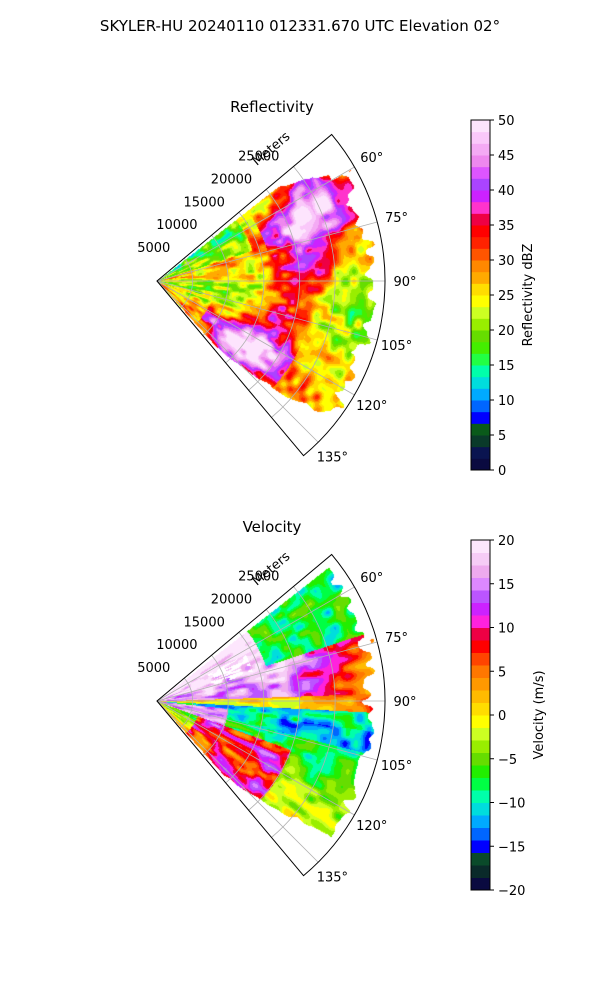 The width and height of the screenshot is (600, 1000). I want to click on reflectivity-colorbar: 0 5 10 15 20 25 30 35 40 45 50, so click(492, 296).